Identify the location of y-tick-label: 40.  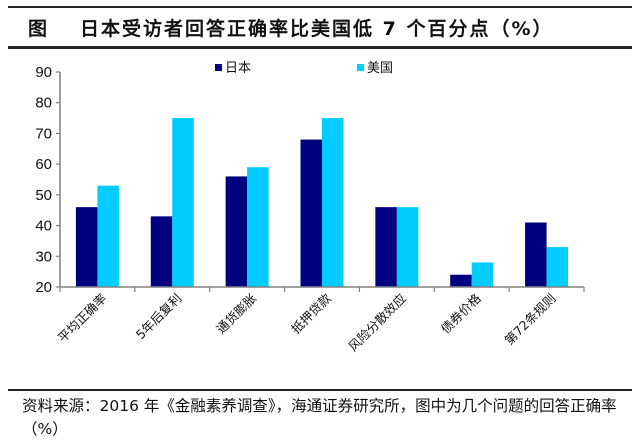
(43, 226).